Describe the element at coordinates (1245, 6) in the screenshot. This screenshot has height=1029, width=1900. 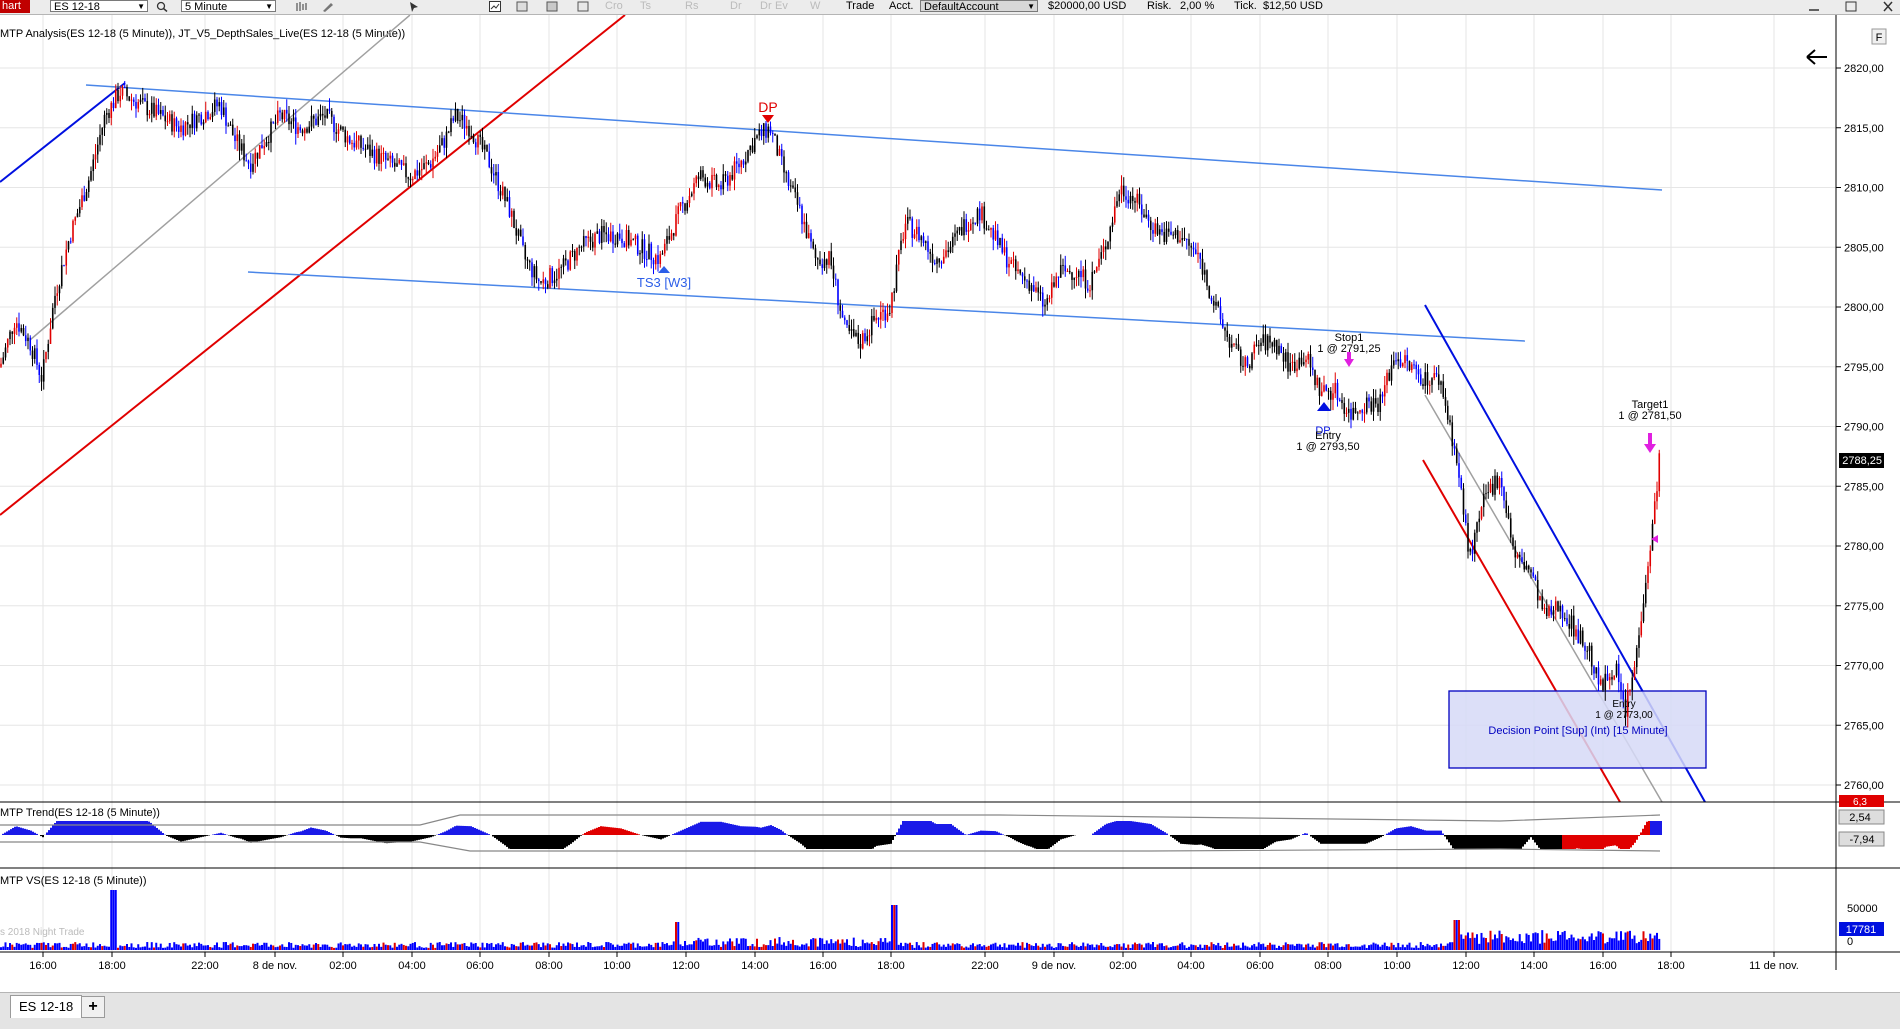
I see `tick-label: Tick.` at that location.